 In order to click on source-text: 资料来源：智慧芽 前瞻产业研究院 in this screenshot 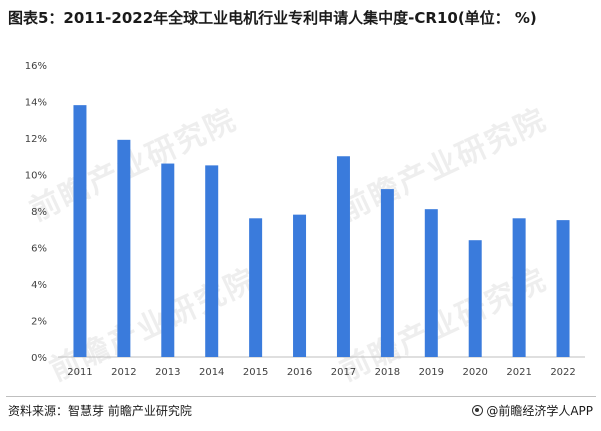, I will do `click(100, 411)`.